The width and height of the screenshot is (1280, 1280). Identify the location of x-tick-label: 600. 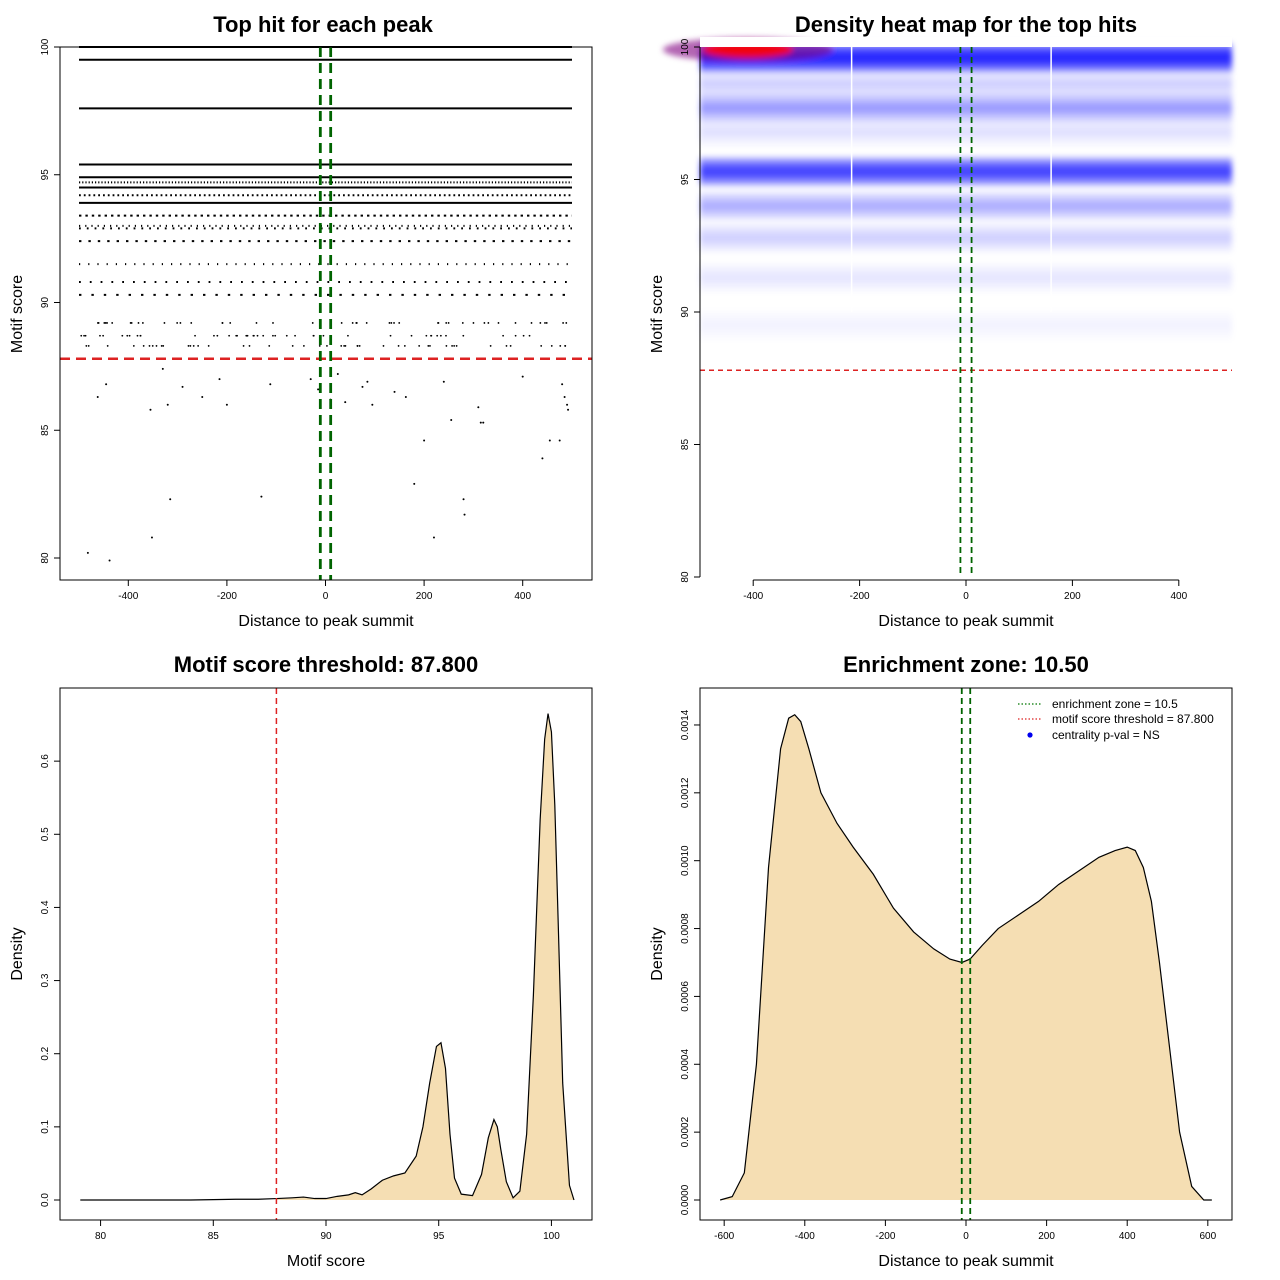
(1207, 1236).